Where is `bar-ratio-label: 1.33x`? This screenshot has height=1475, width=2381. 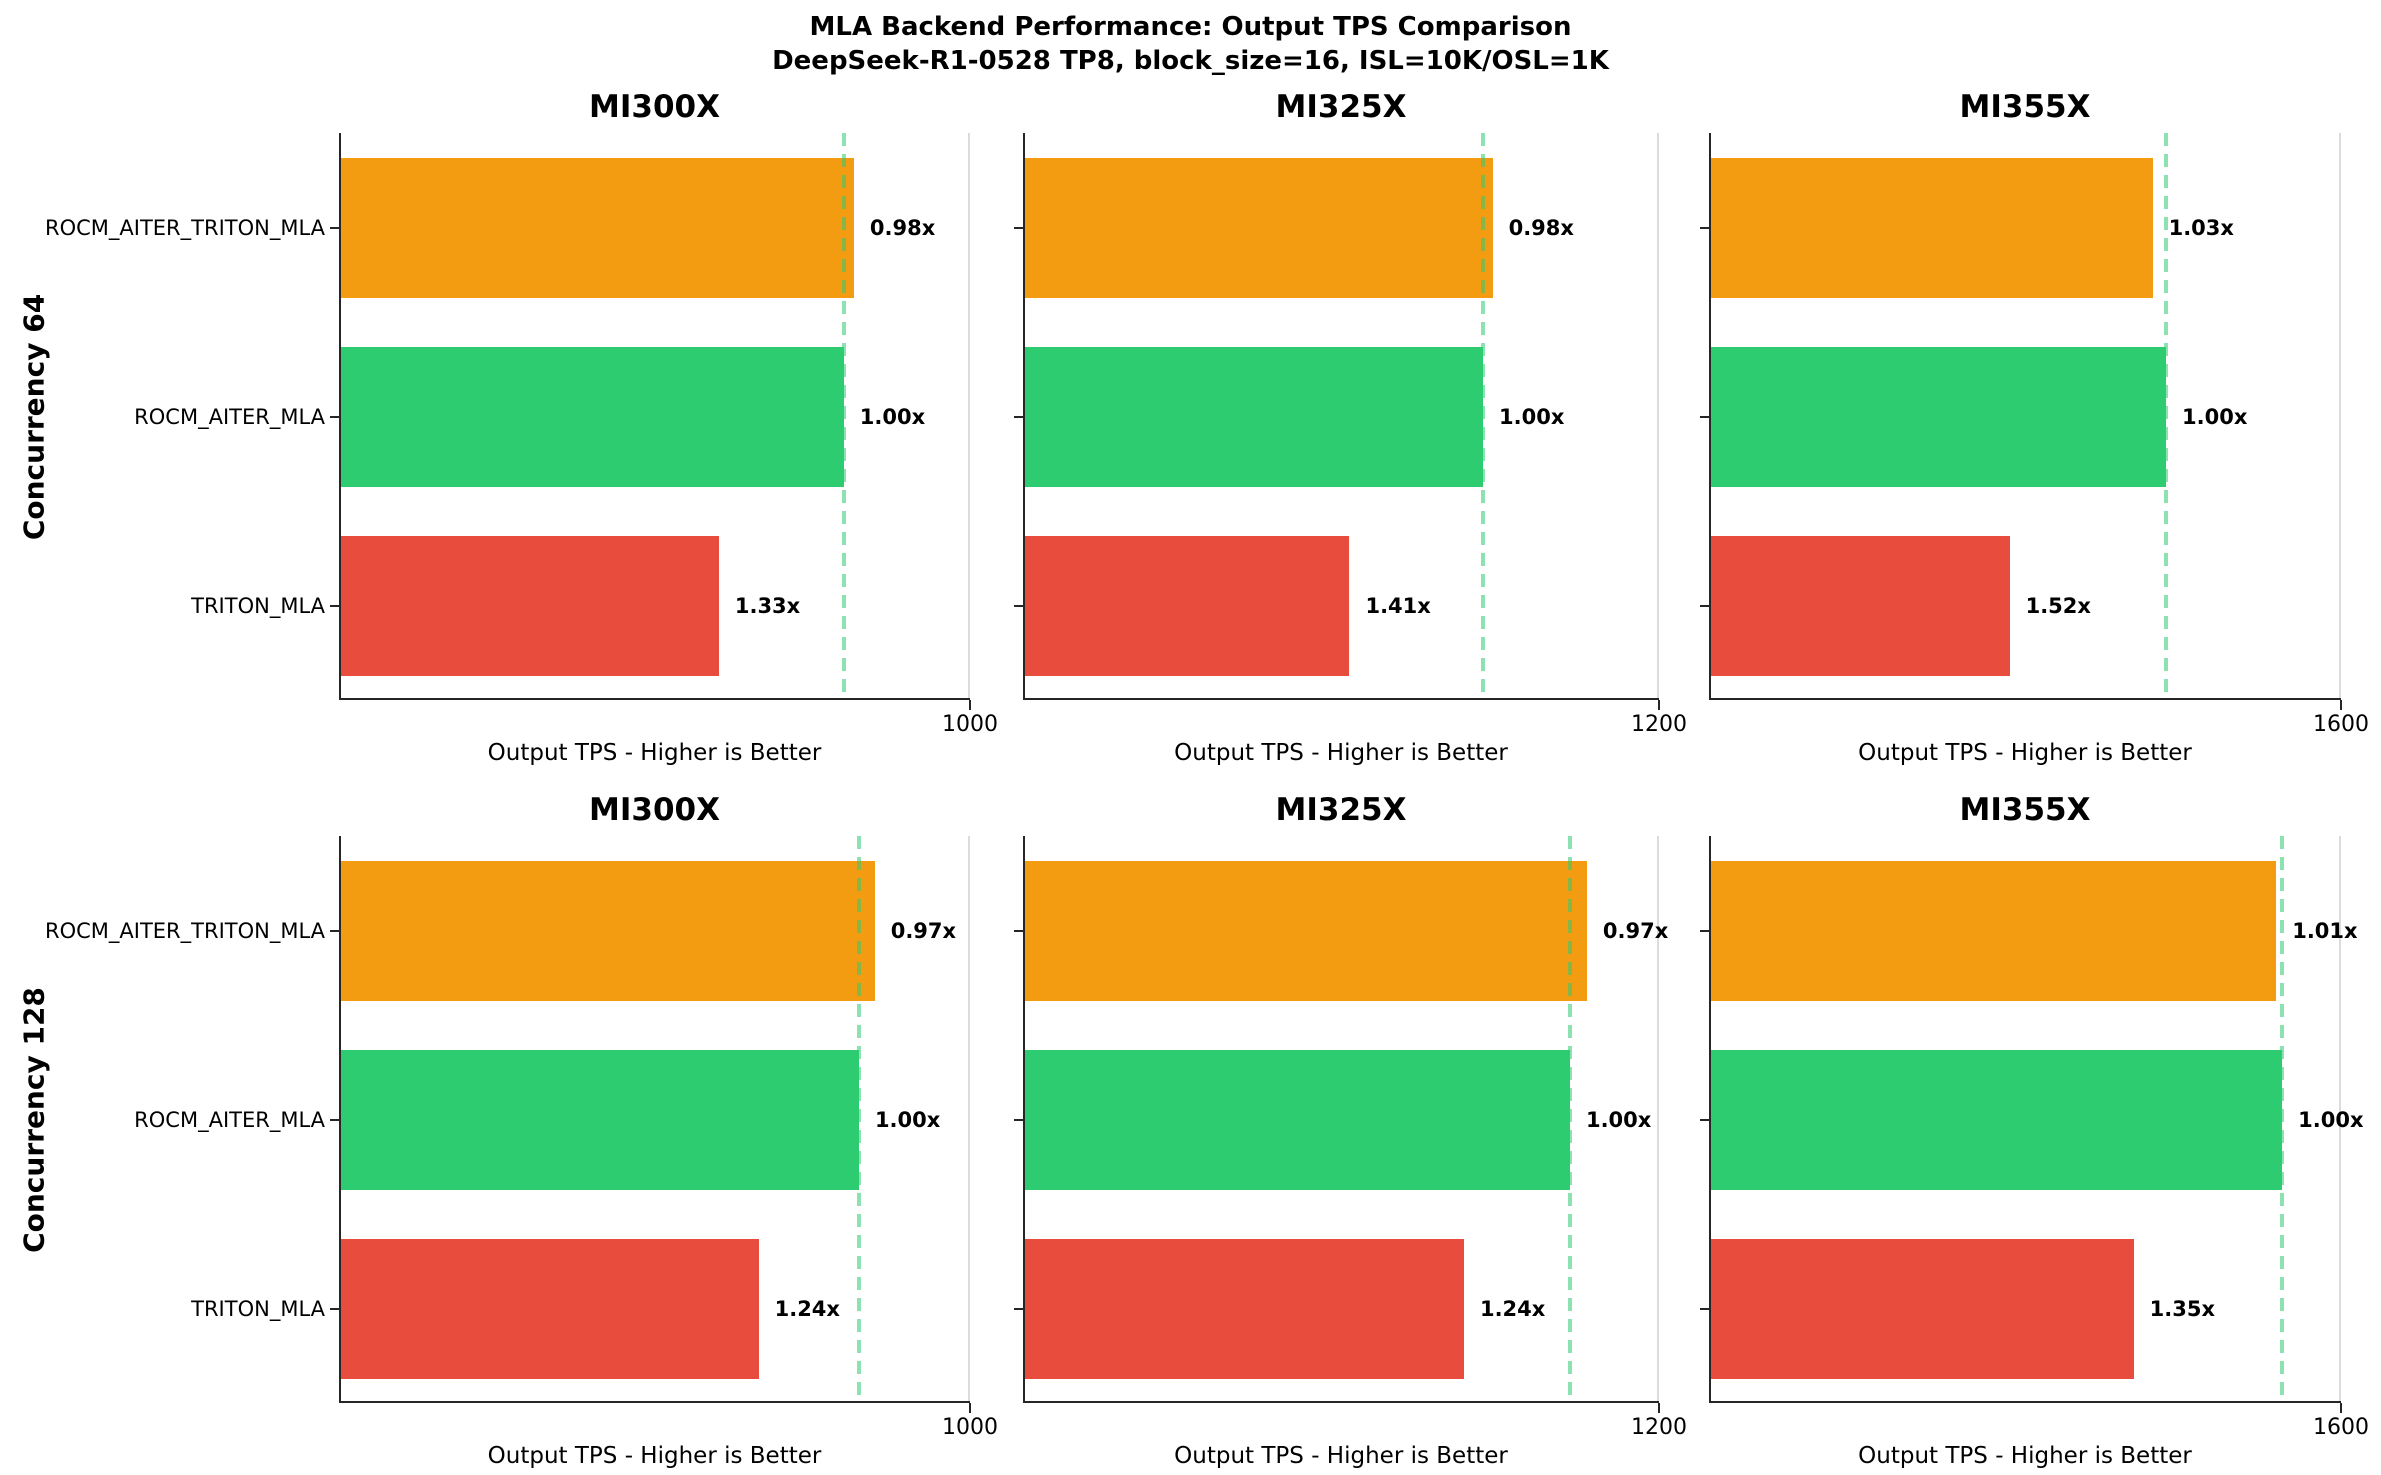
bar-ratio-label: 1.33x is located at coordinates (767, 605).